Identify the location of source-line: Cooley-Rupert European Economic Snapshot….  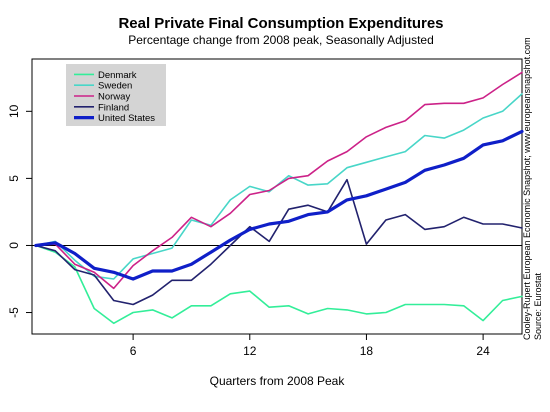
(527, 188).